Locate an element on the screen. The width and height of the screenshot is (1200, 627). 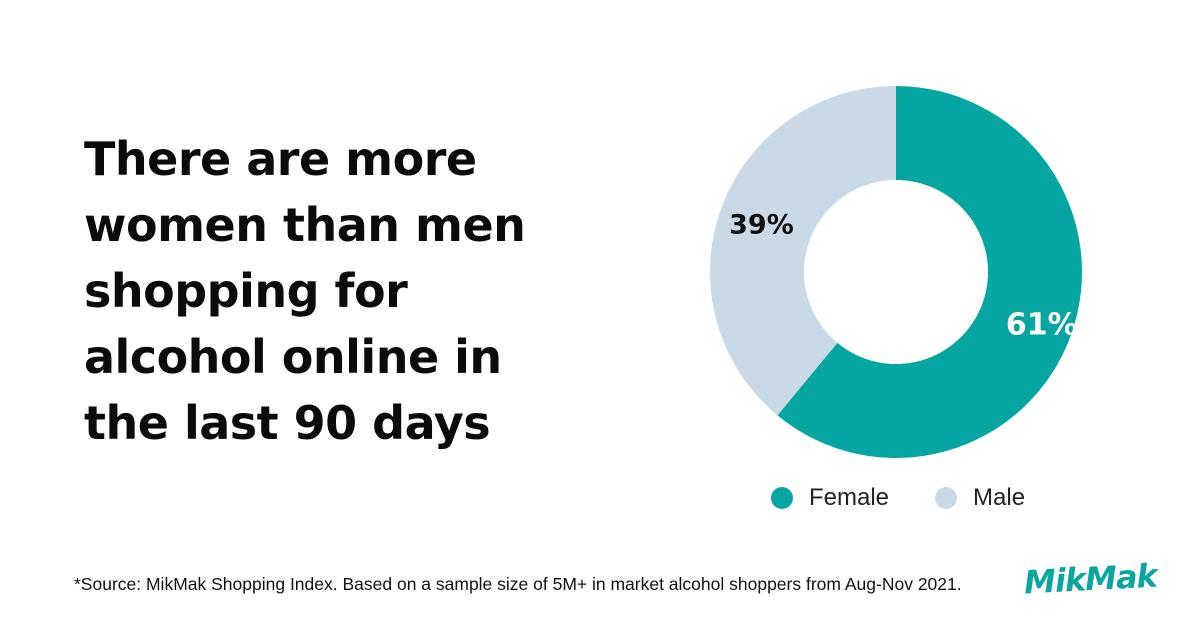
headline-line-4: alcohol online in is located at coordinates (293, 357).